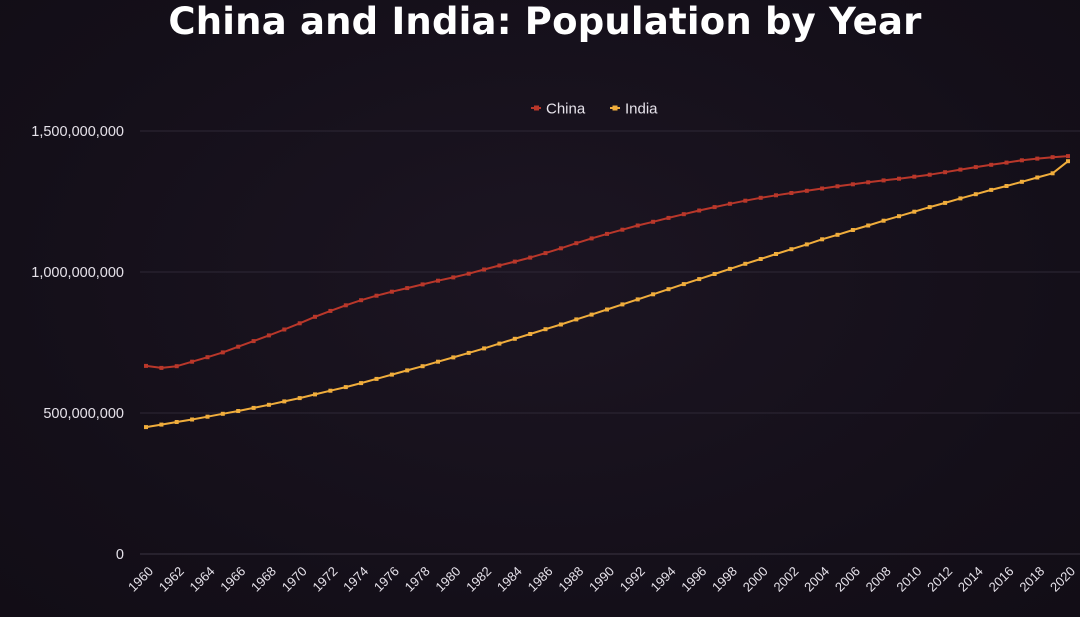 Image resolution: width=1080 pixels, height=617 pixels. I want to click on x-tick-label: 1962, so click(171, 579).